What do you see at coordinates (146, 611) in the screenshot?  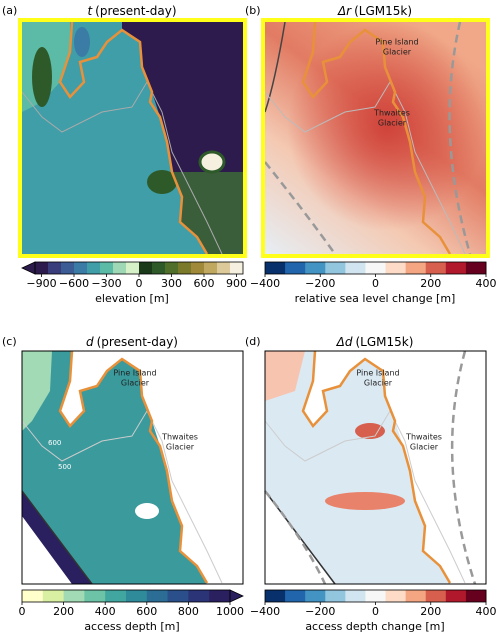 I see `colorbar-tick-label: 600` at bounding box center [146, 611].